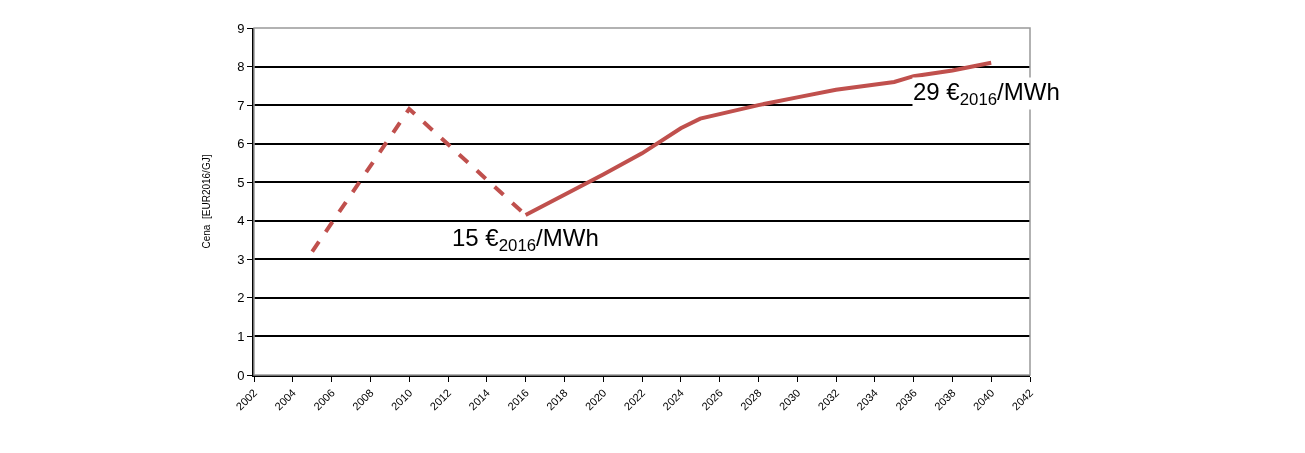  I want to click on y-tick-label: 2, so click(241, 298).